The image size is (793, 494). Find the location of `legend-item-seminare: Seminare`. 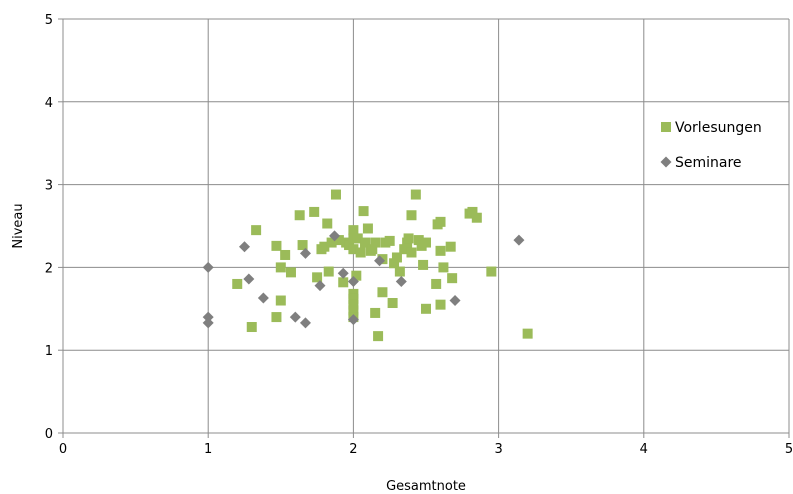

legend-item-seminare: Seminare is located at coordinates (701, 163).